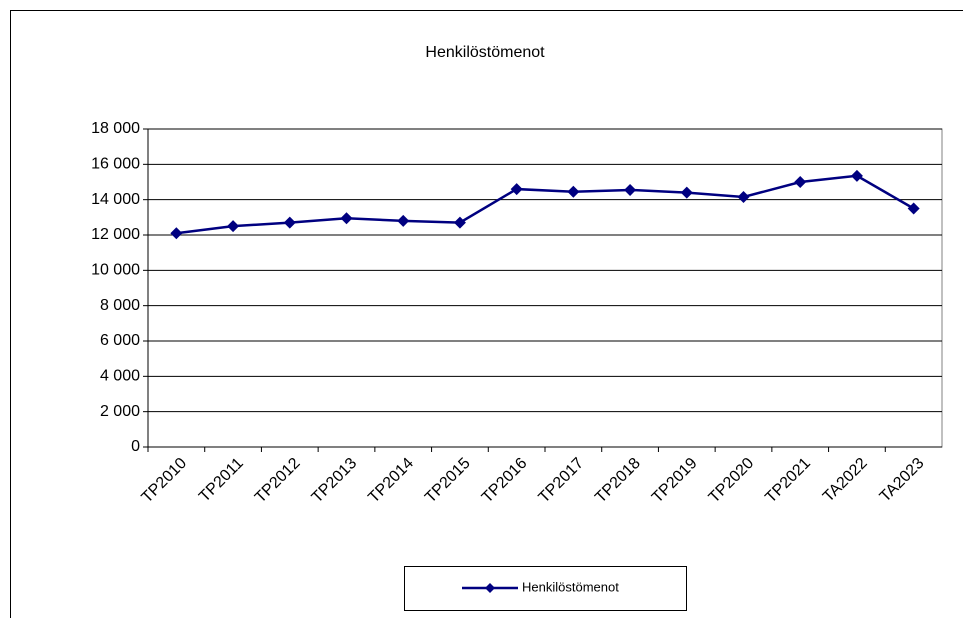  I want to click on y-tick-label: 10 000, so click(115, 270).